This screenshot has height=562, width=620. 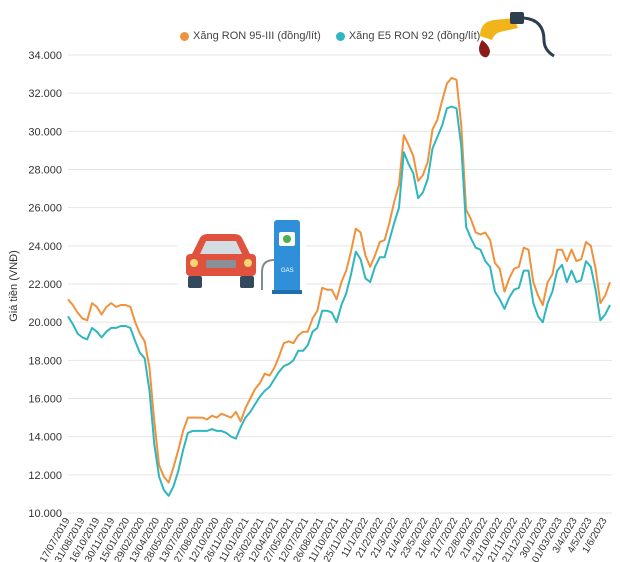 I want to click on legend-item-e5ron92: Xăng E5 RON 92 (đồng/lít), so click(x=408, y=36).